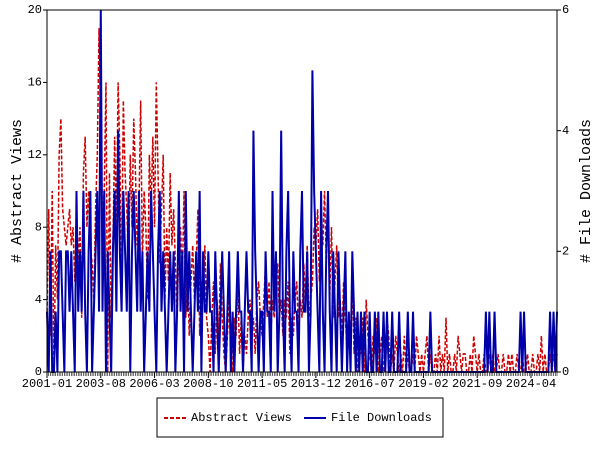 The height and width of the screenshot is (450, 600). What do you see at coordinates (38, 372) in the screenshot?
I see `y-tick-label: 0` at bounding box center [38, 372].